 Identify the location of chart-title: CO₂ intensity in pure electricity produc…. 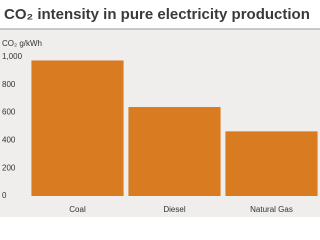
(157, 14).